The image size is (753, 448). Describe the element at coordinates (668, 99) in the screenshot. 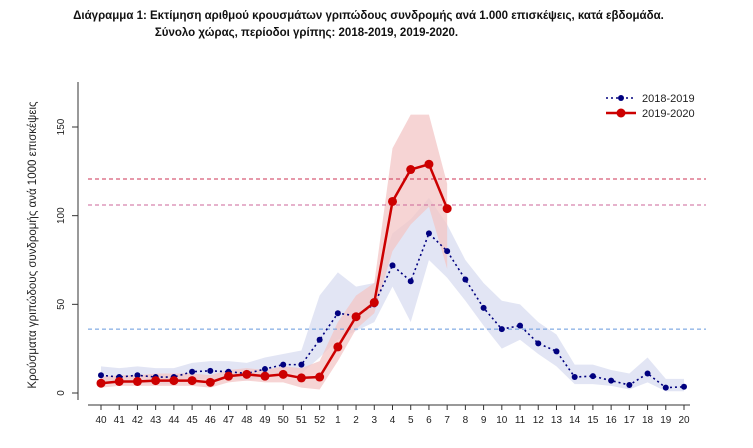

I see `legend-label-2018-2019: 2018-2019` at that location.